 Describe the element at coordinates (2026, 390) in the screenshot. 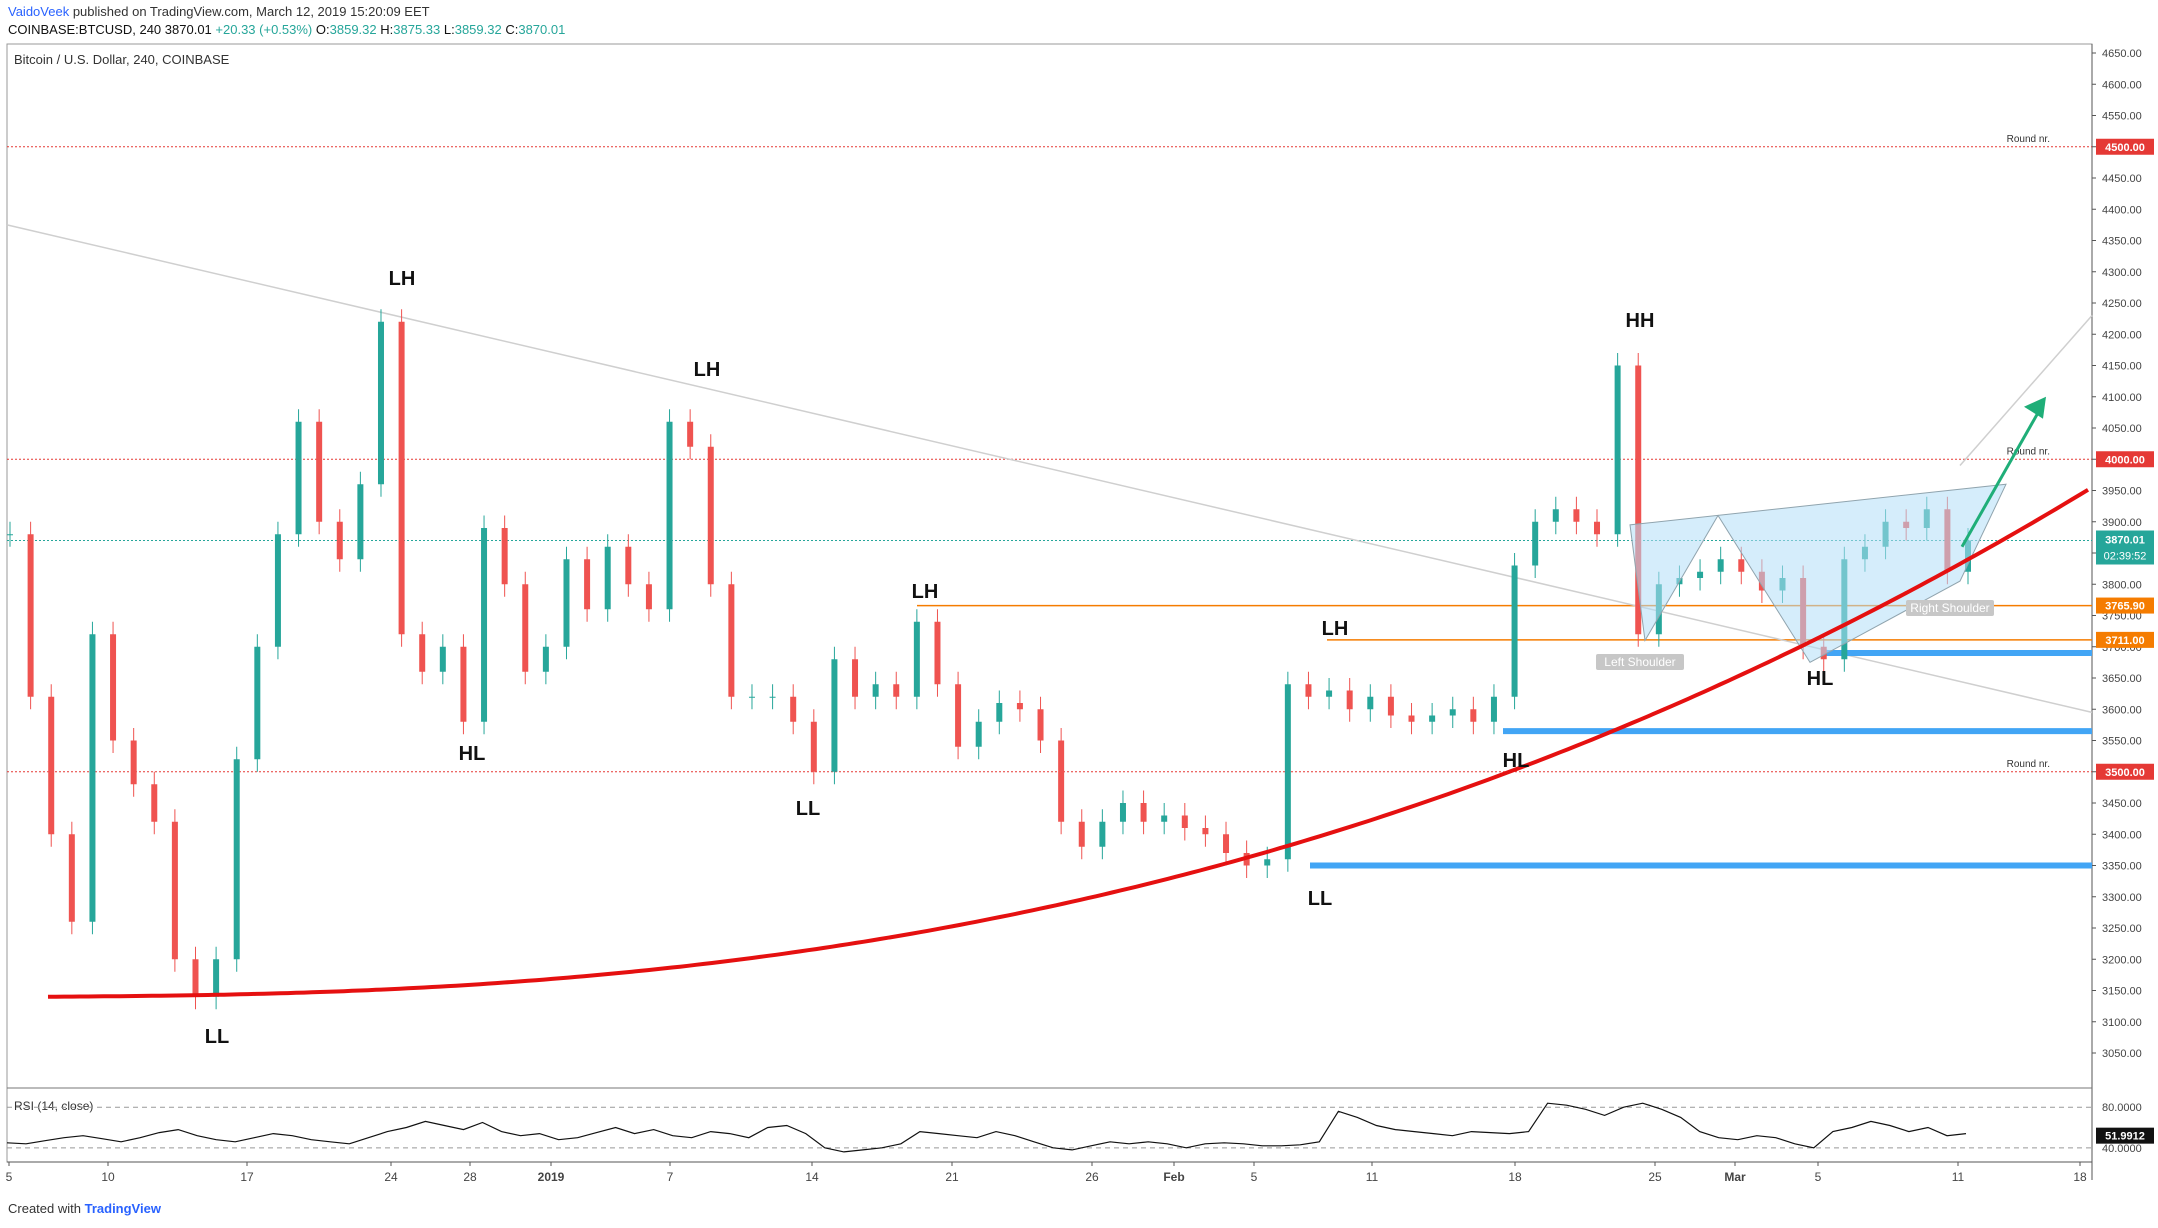

I see `projection-line` at that location.